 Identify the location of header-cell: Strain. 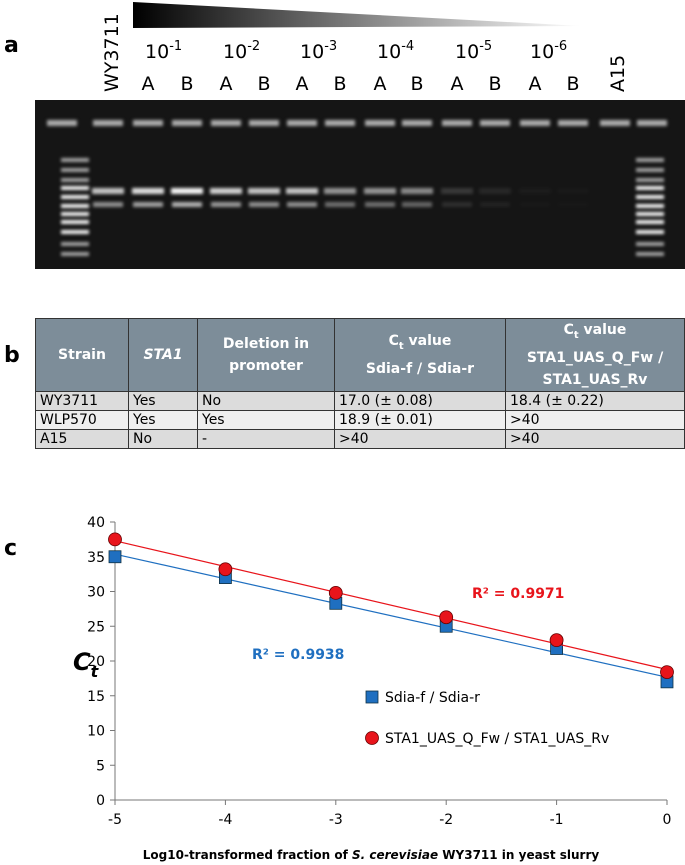
(82, 355).